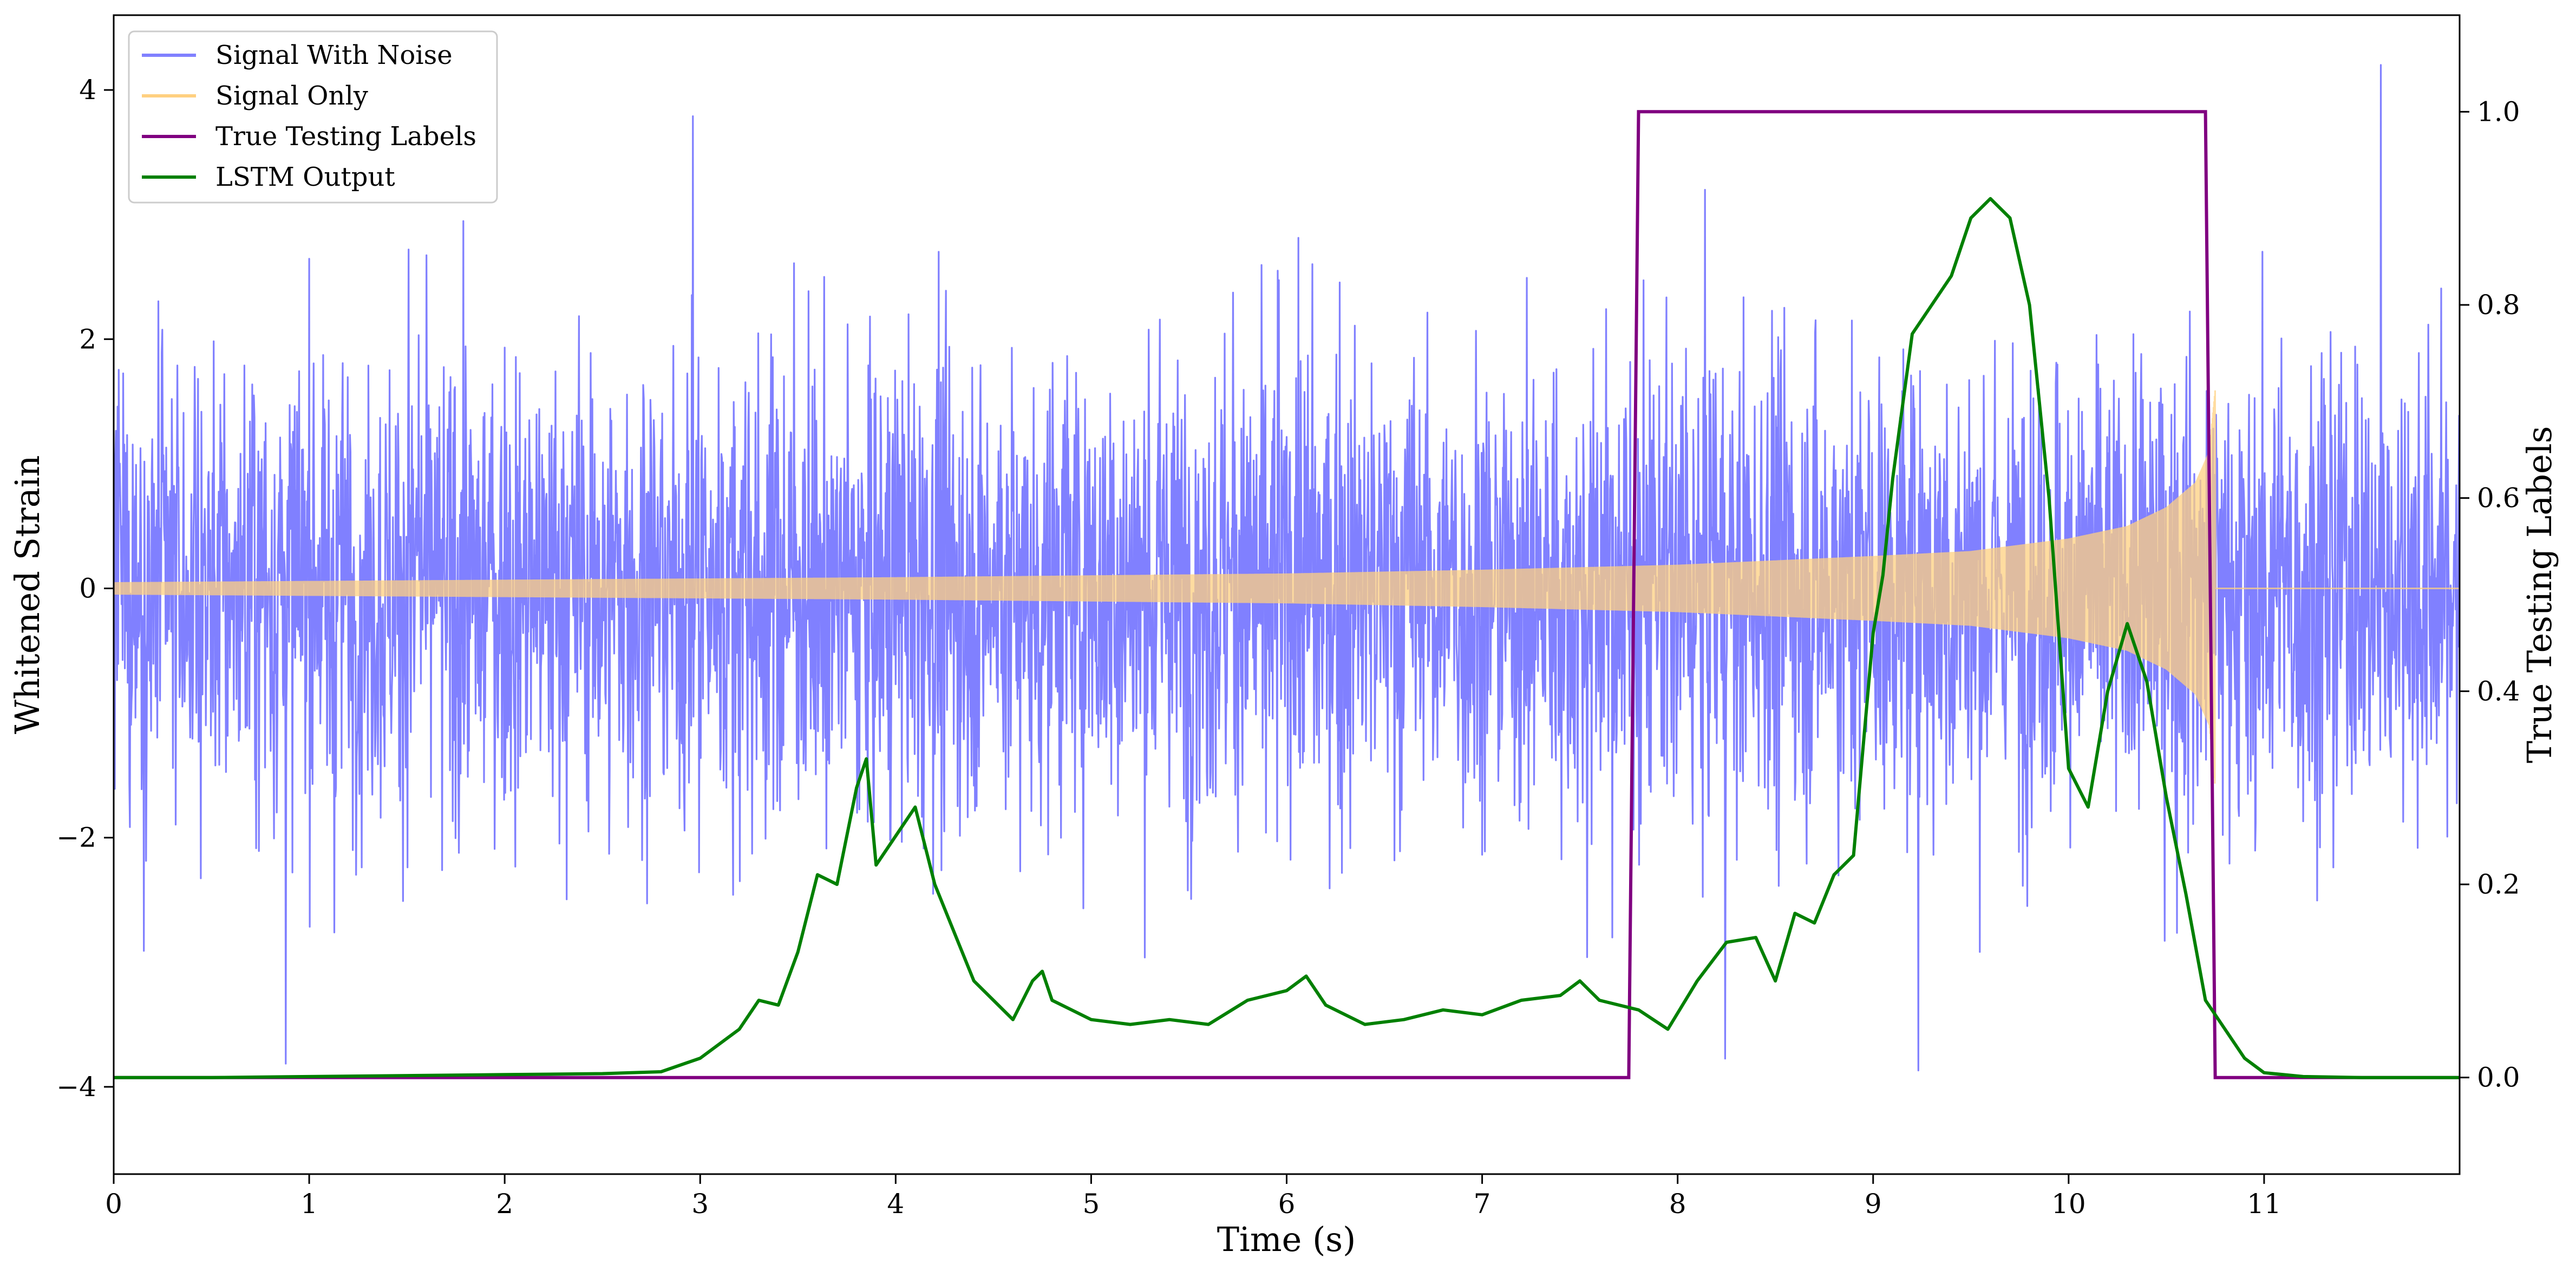  Describe the element at coordinates (334, 55) in the screenshot. I see `legend-label-signal-with-noise: Signal With Noise` at that location.